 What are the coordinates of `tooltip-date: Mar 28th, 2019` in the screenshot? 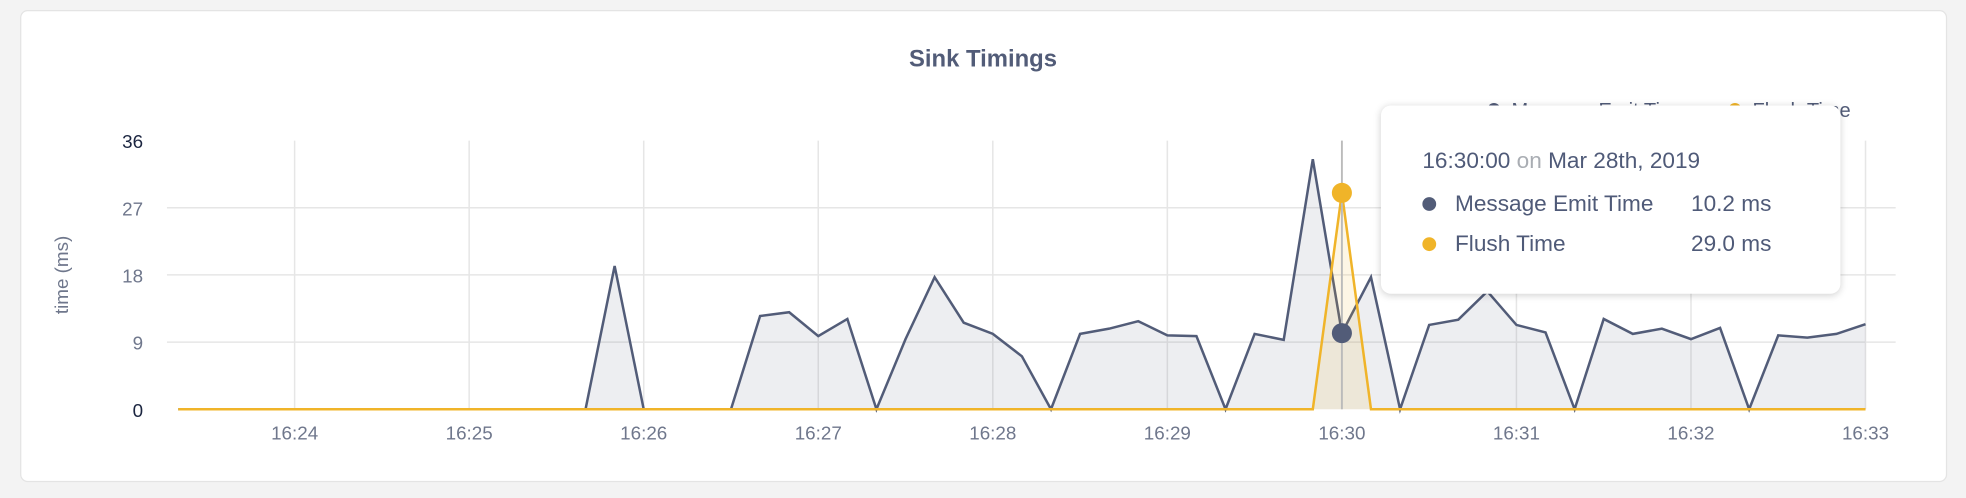 It's located at (1624, 161).